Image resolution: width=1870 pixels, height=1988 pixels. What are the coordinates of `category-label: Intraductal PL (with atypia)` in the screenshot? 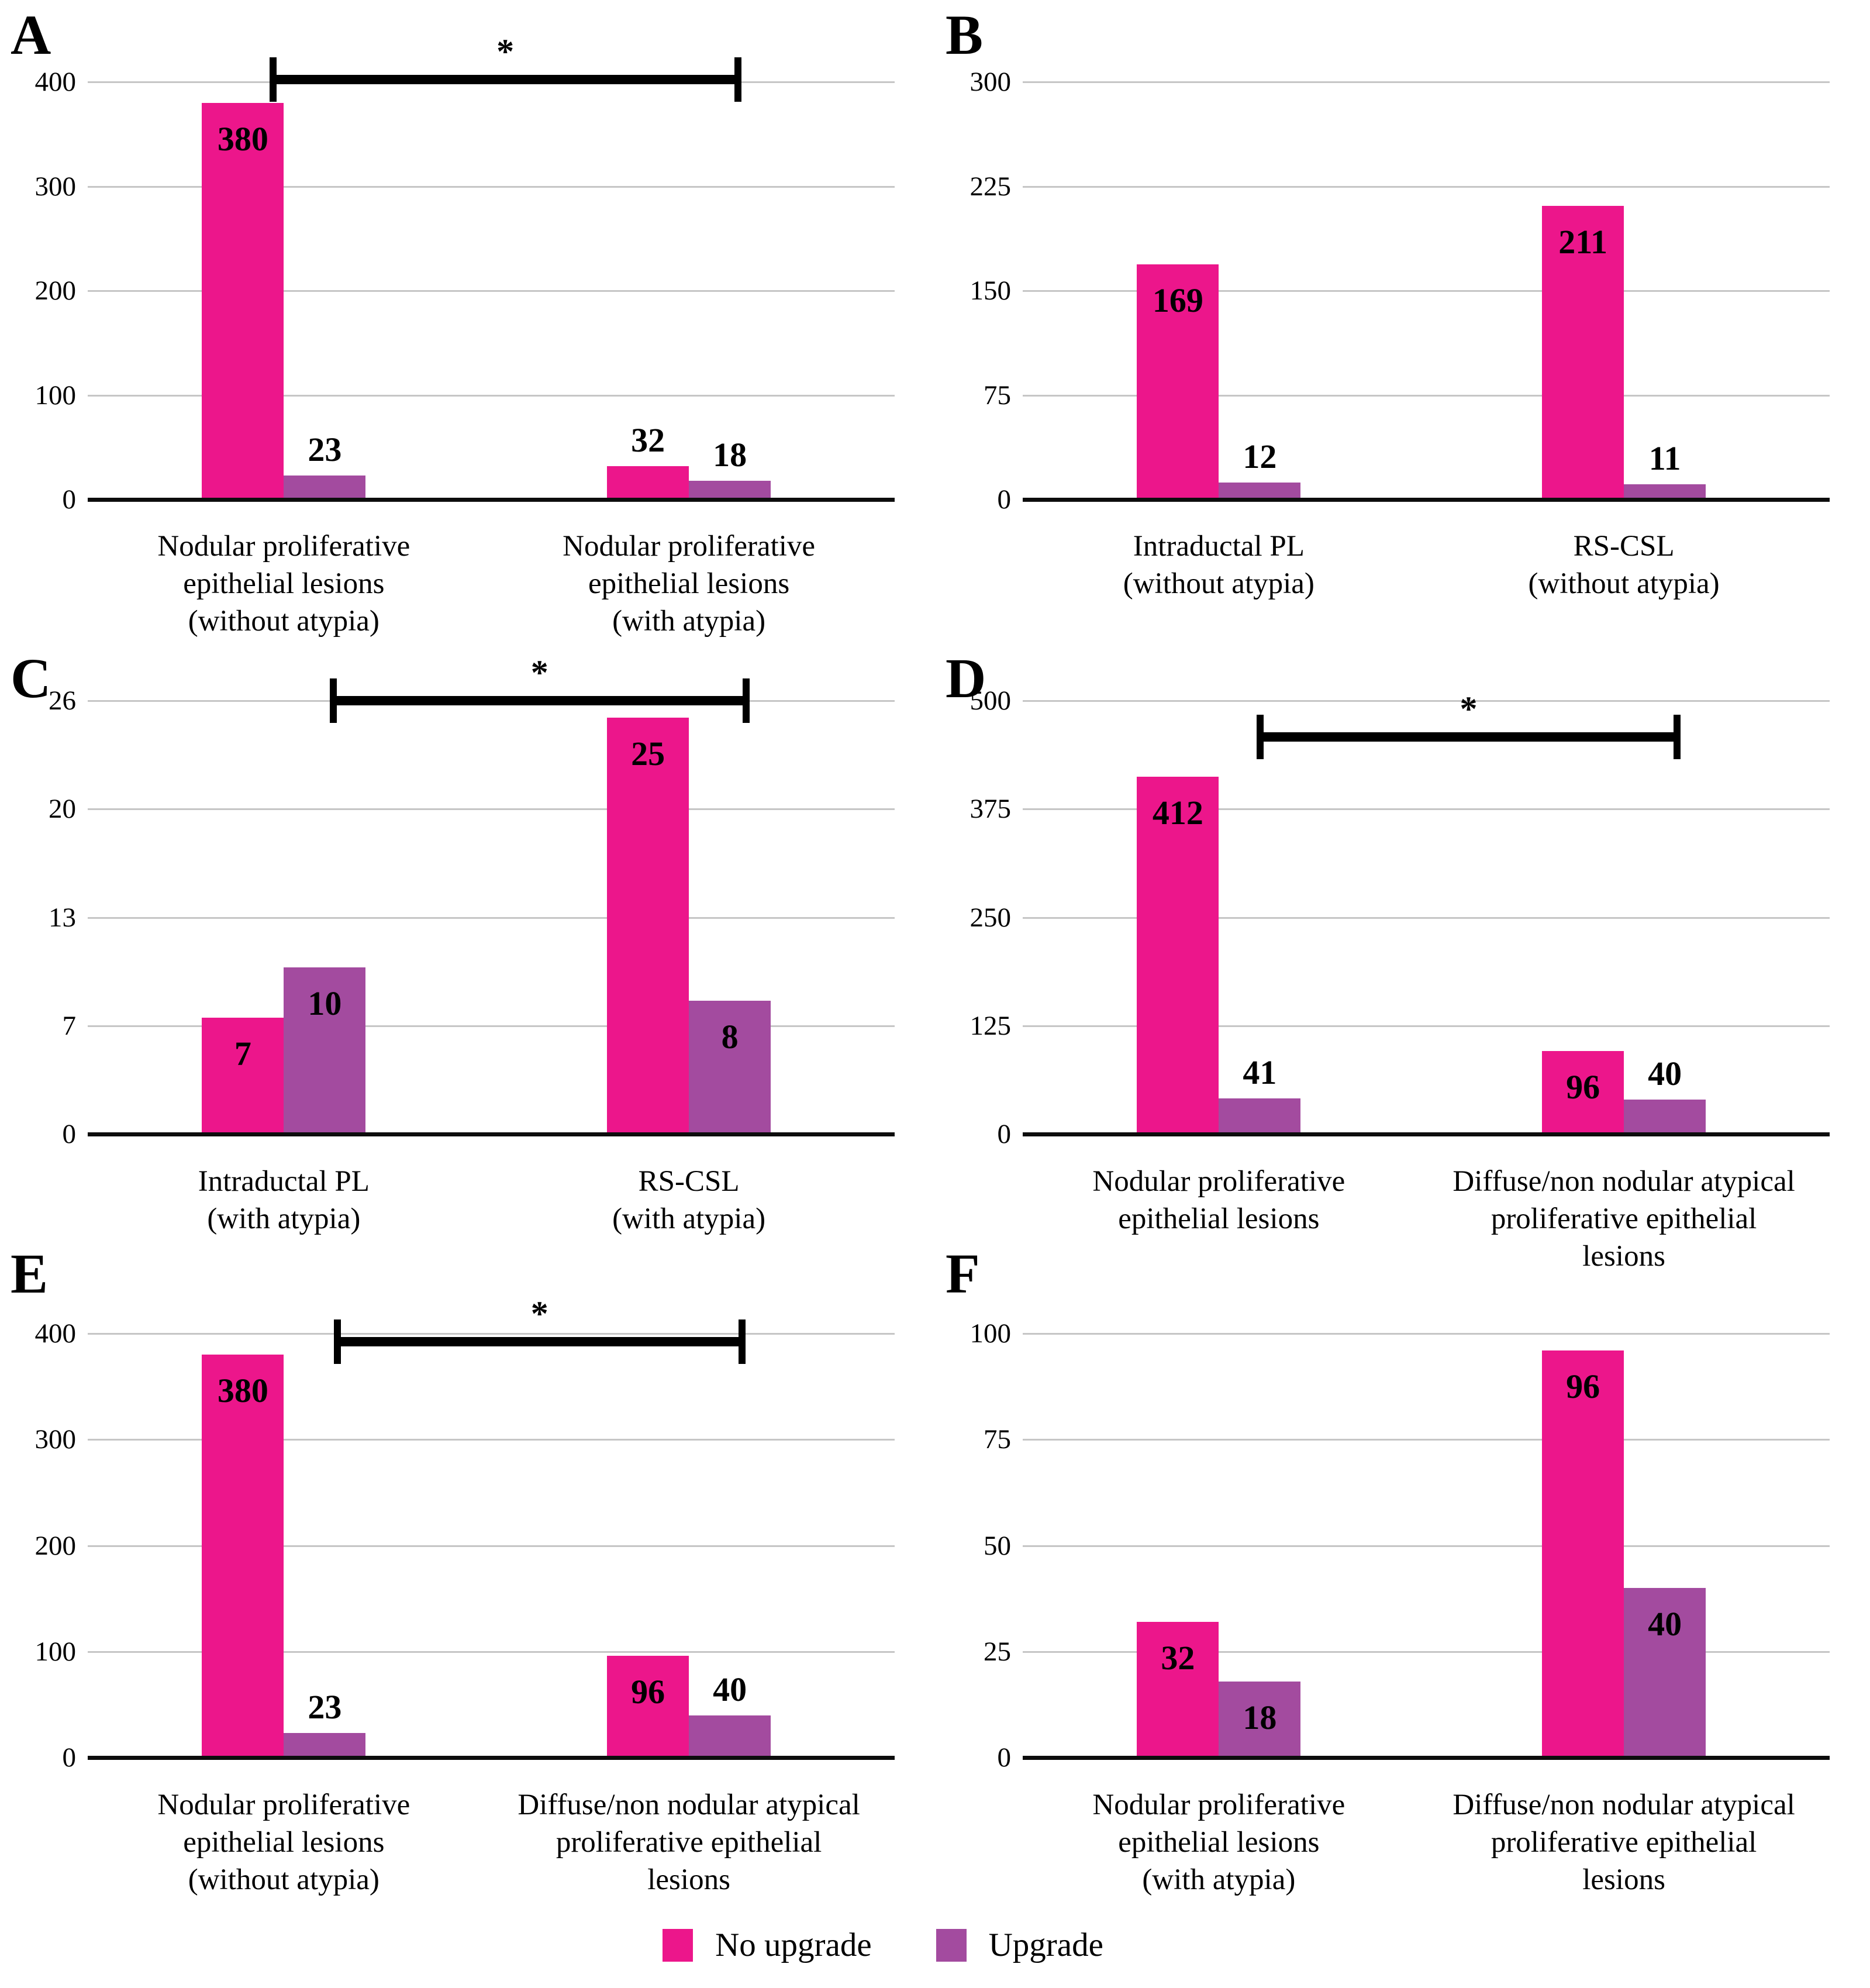 It's located at (284, 1200).